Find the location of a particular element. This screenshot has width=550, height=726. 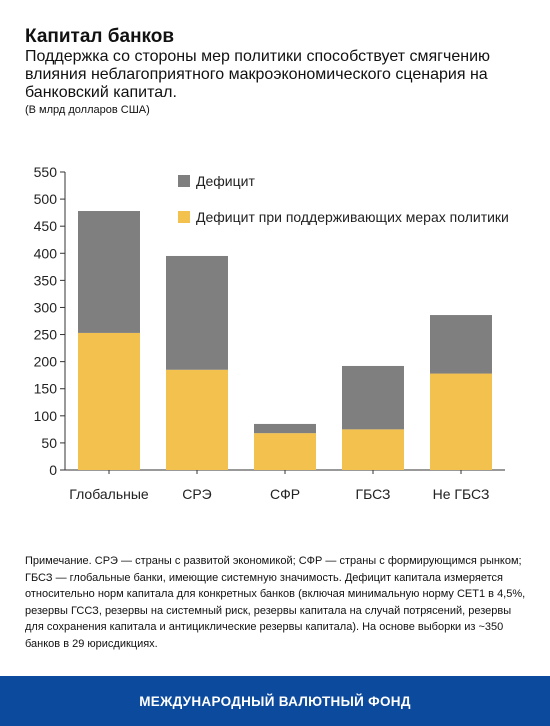

y-tick-label: 50 is located at coordinates (49, 443).